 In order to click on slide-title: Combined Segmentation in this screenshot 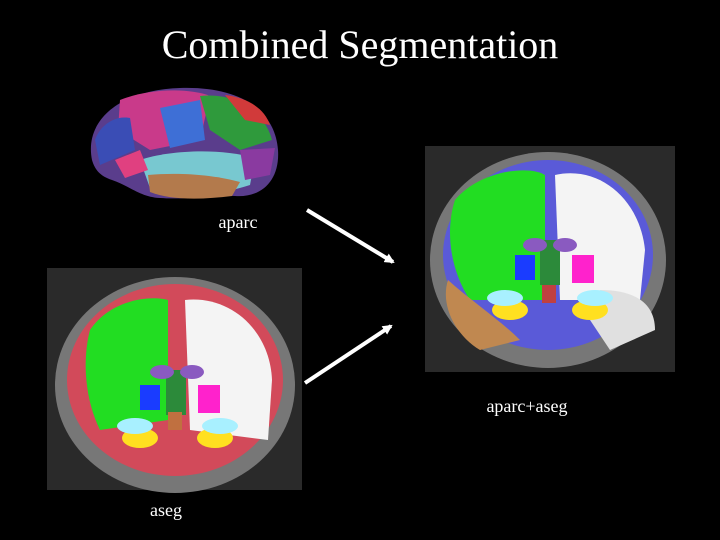, I will do `click(360, 44)`.